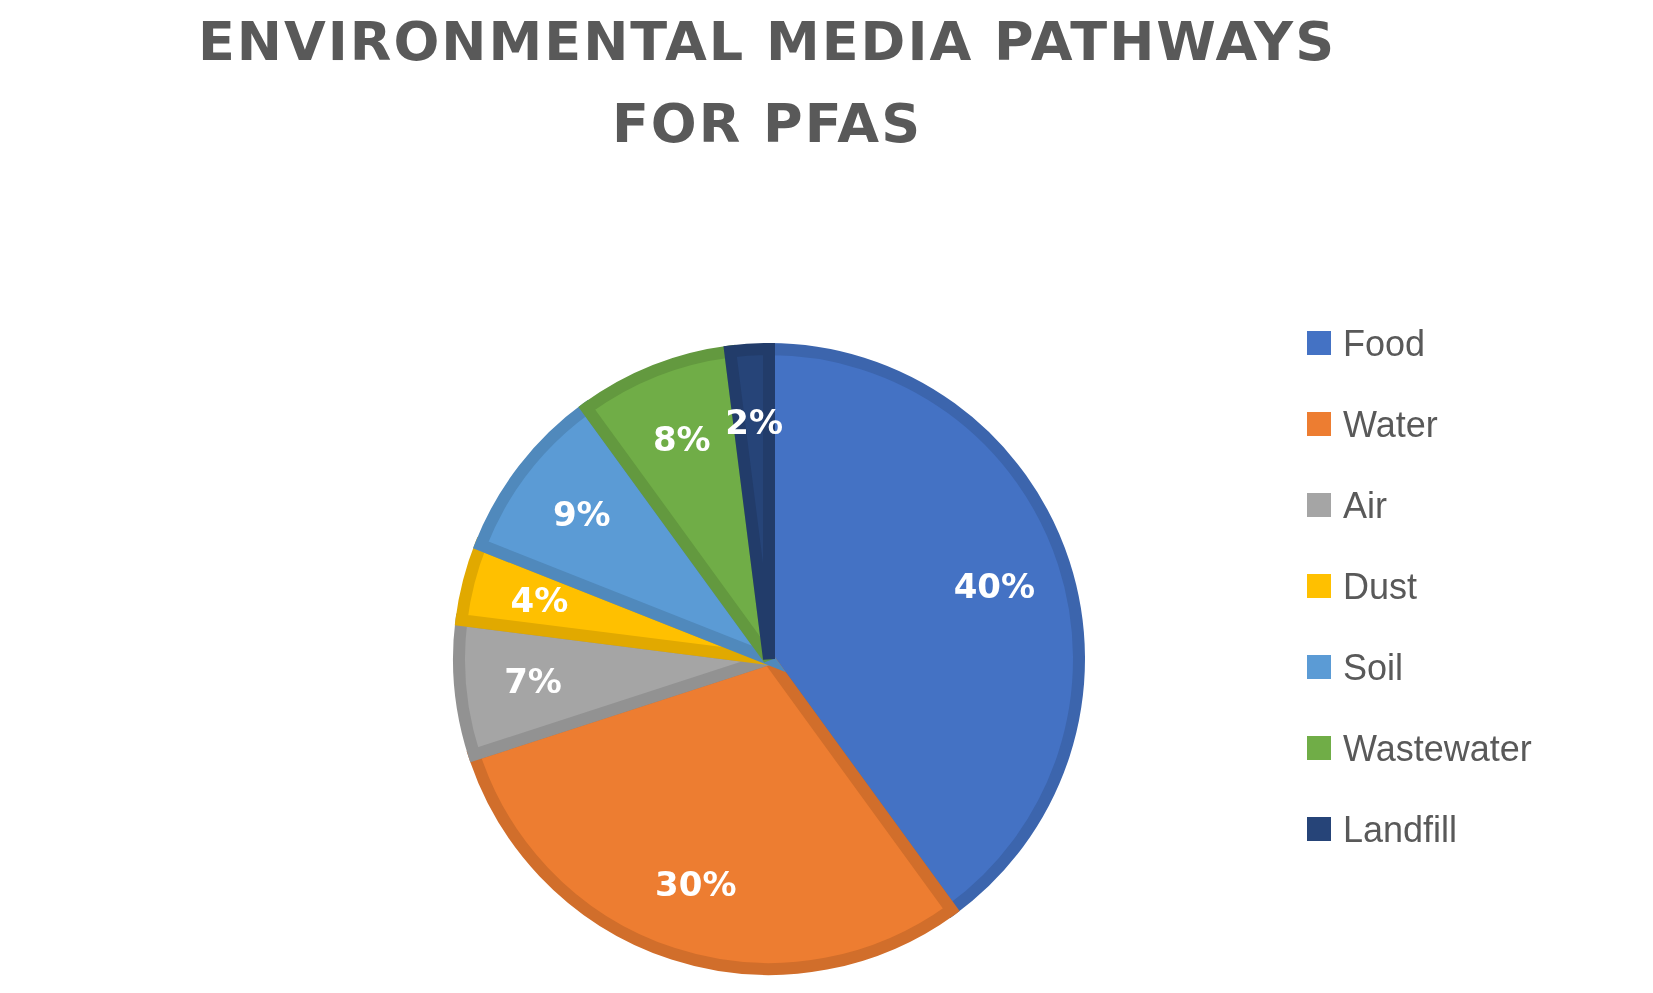 This screenshot has height=993, width=1653. Describe the element at coordinates (539, 599) in the screenshot. I see `data-label: 4%` at that location.